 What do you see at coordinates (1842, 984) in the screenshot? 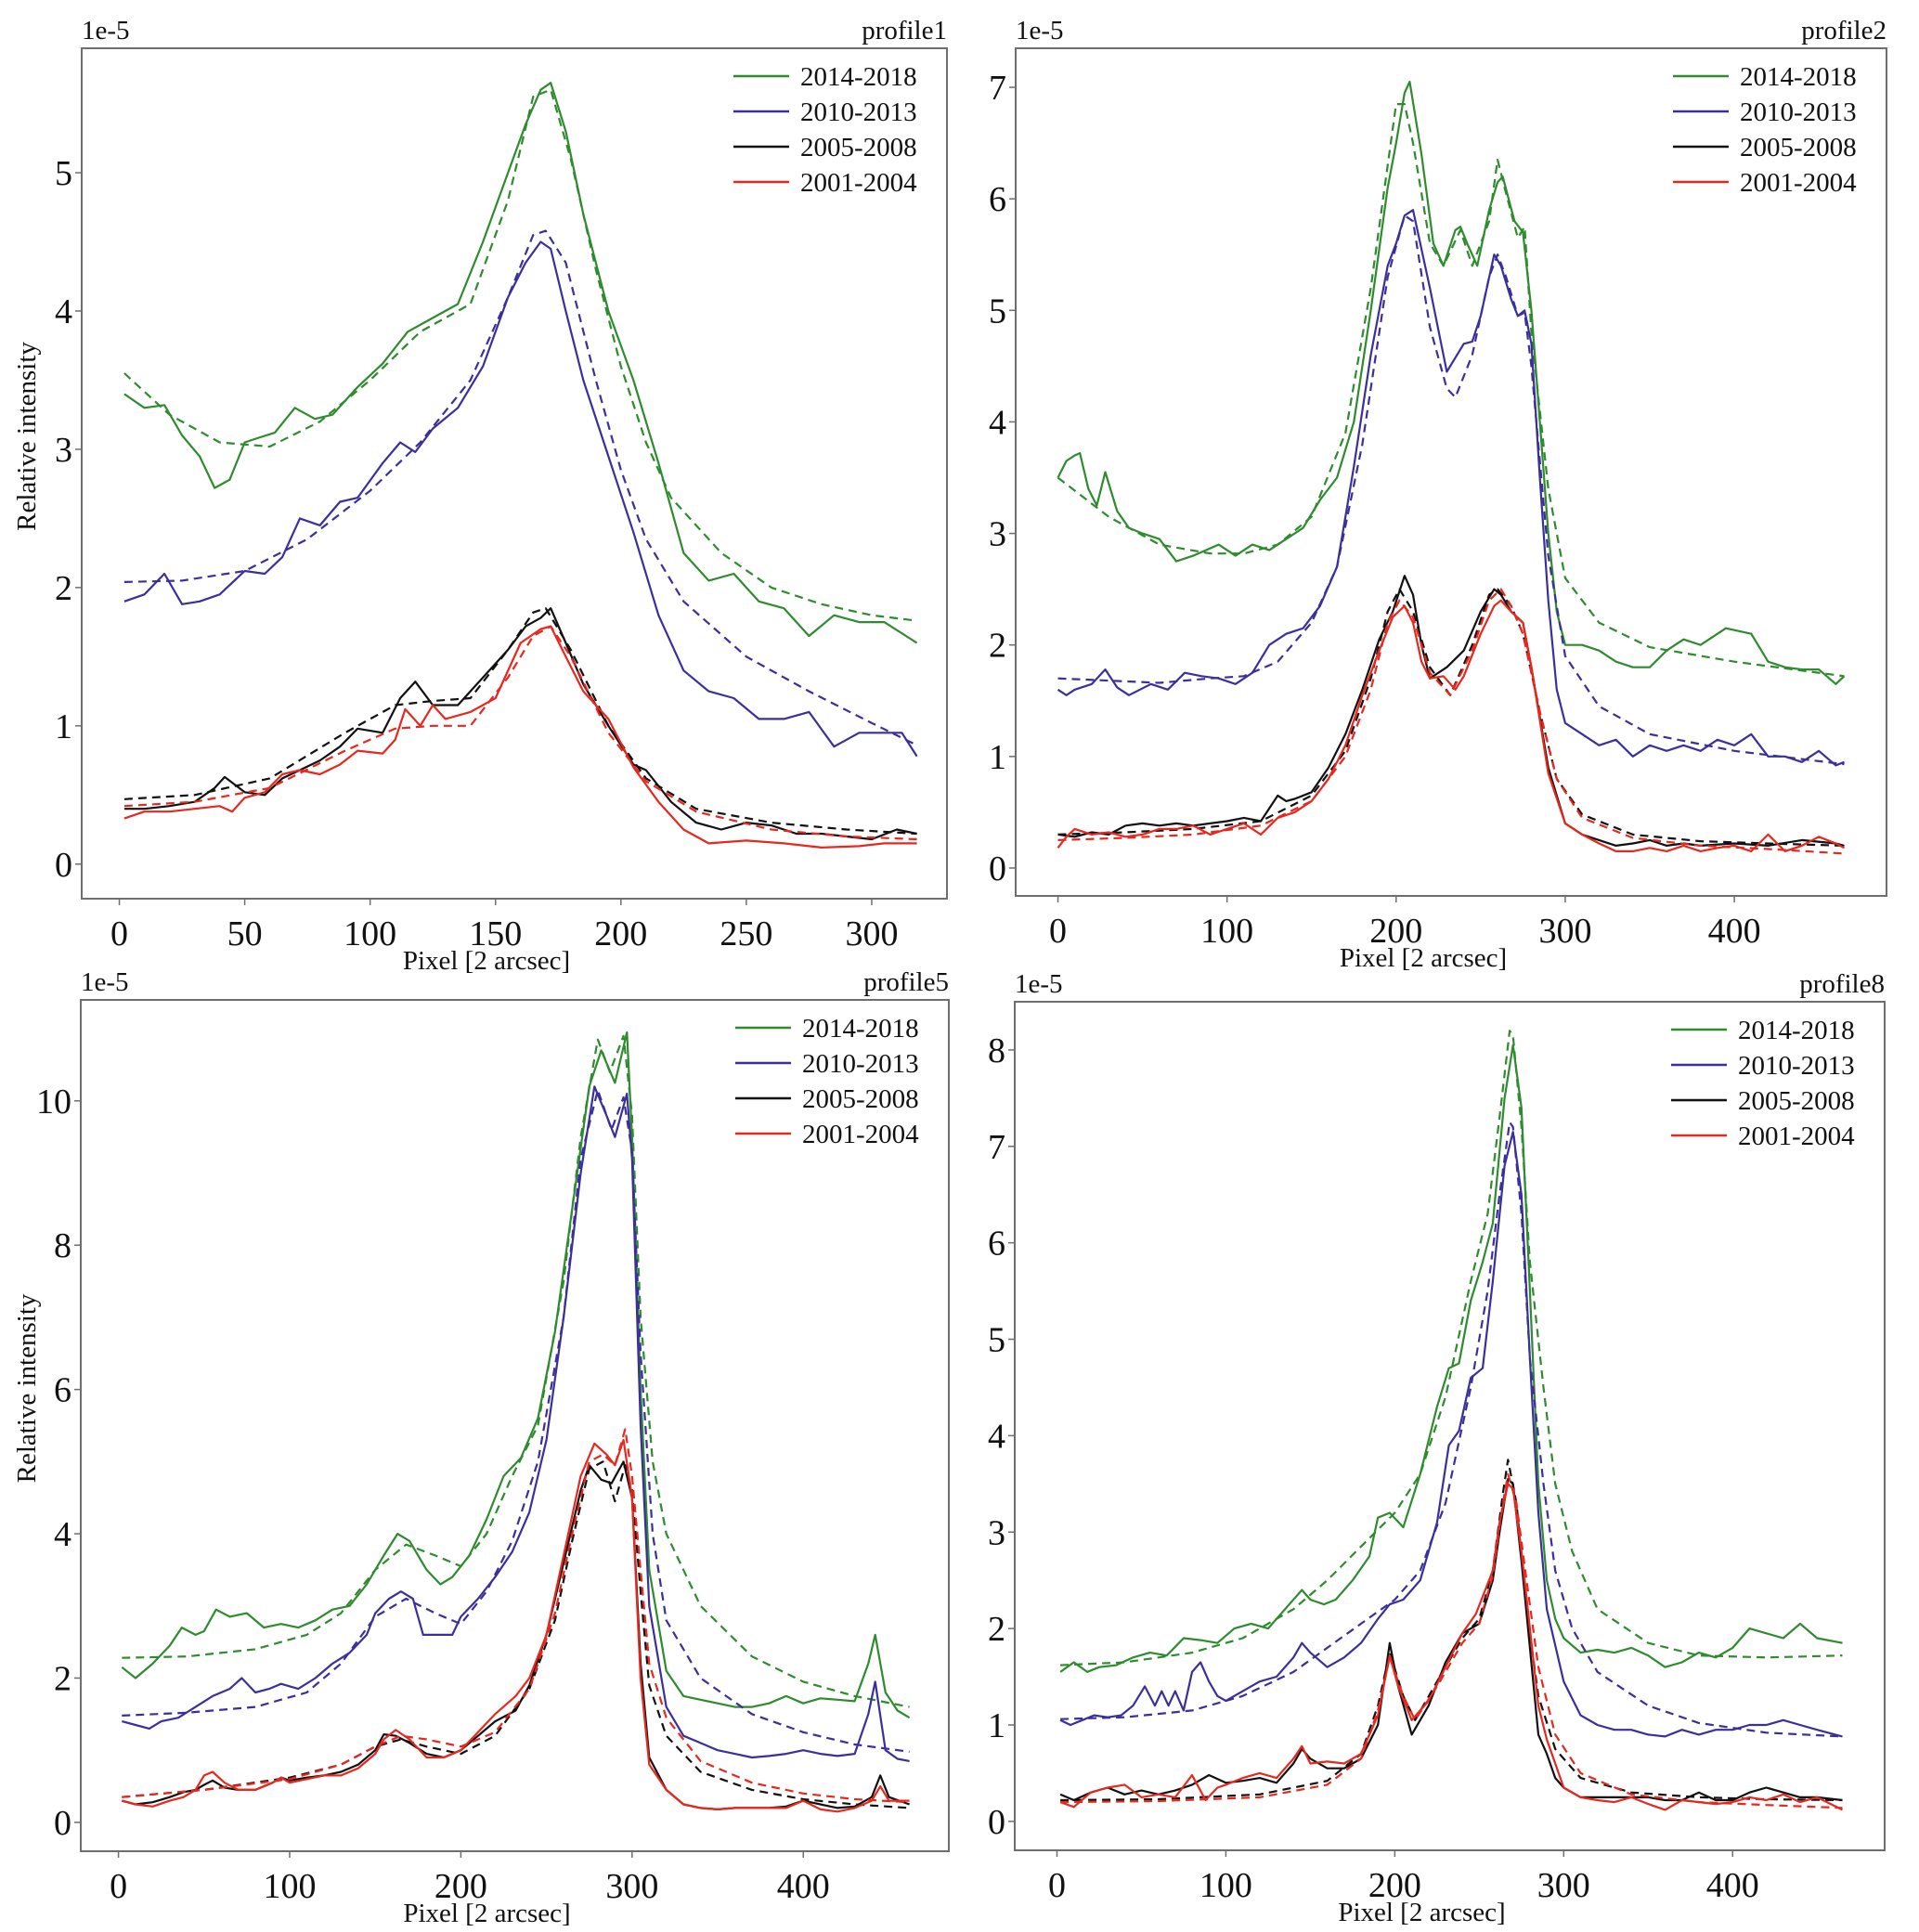
I see `panel-title: profile8` at bounding box center [1842, 984].